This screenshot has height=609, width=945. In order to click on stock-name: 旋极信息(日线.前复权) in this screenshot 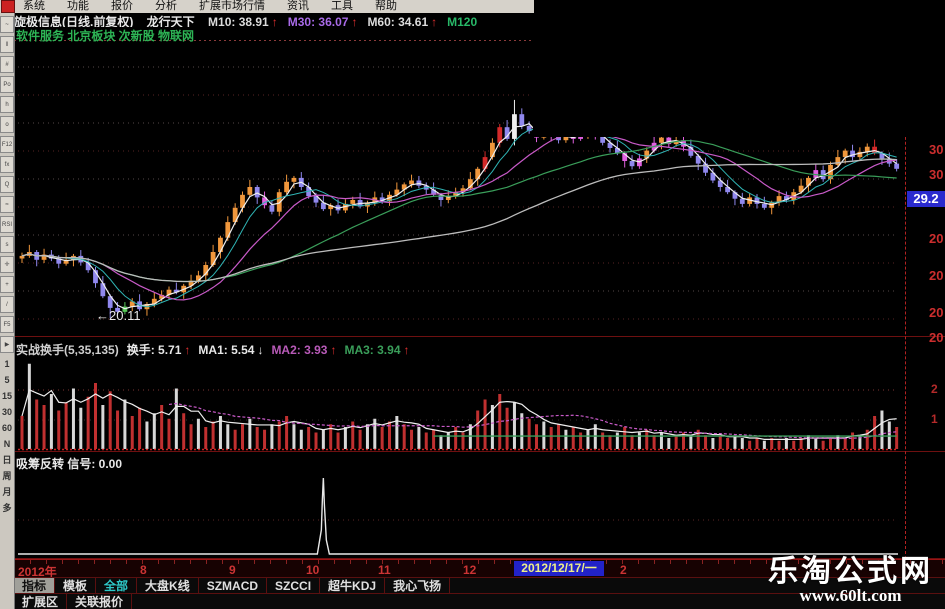, I will do `click(74, 21)`.